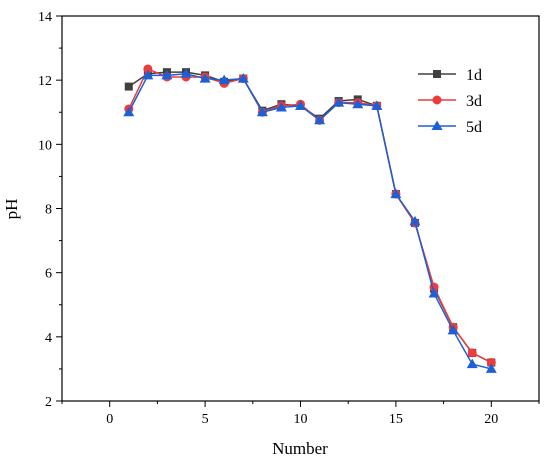 Image resolution: width=550 pixels, height=464 pixels. Describe the element at coordinates (109, 419) in the screenshot. I see `x-tick-label: 0` at that location.